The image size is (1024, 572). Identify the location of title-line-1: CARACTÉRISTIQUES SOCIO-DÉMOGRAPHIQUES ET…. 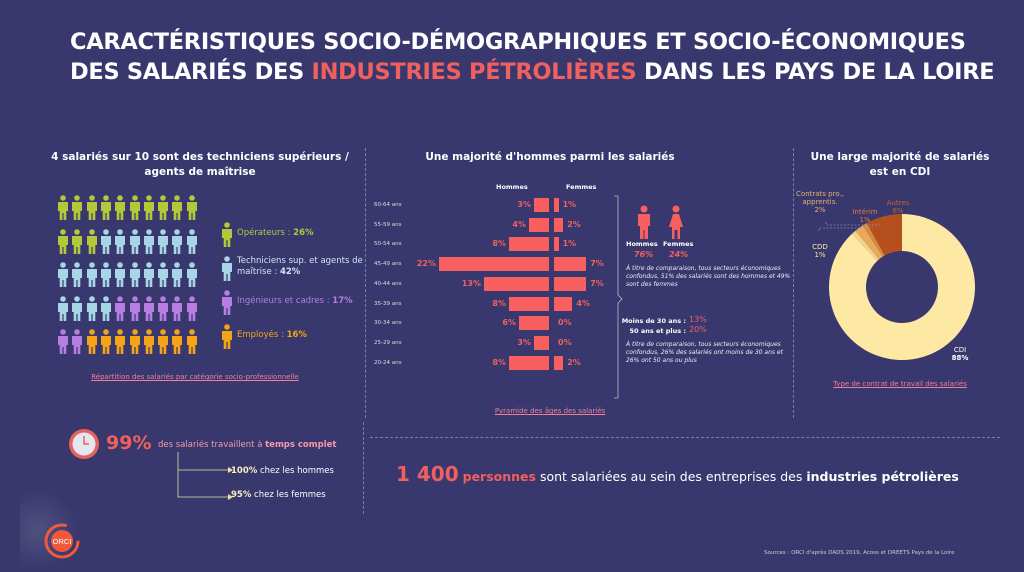
(518, 42).